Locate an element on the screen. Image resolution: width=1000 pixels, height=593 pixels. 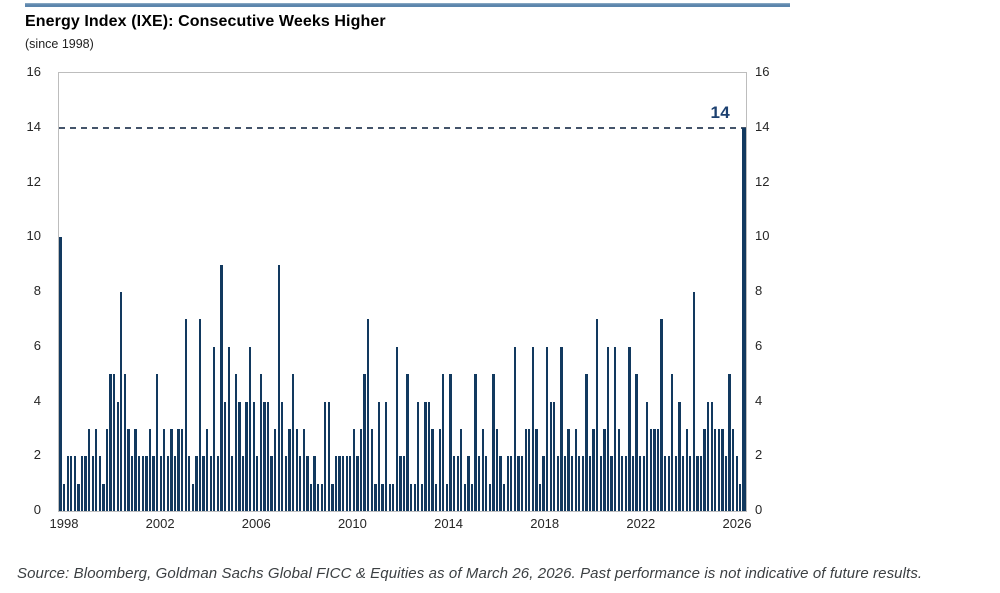
y-axis-left: 0 2 4 6 8 10 12 14 16 is located at coordinates (25, 291).